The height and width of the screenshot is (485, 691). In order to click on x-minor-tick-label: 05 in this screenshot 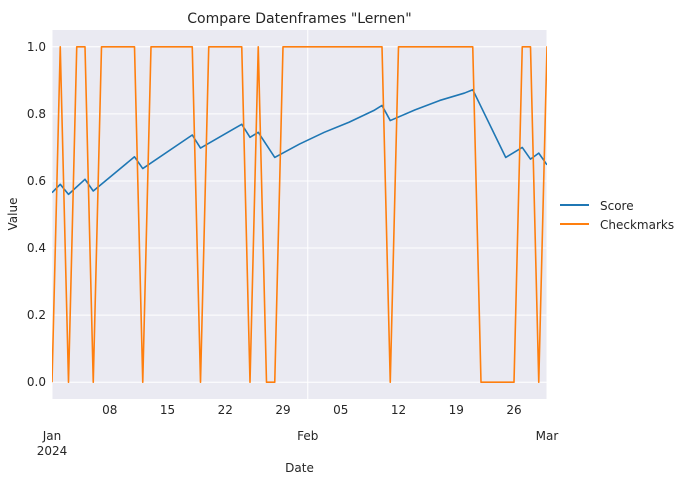, I will do `click(340, 410)`.